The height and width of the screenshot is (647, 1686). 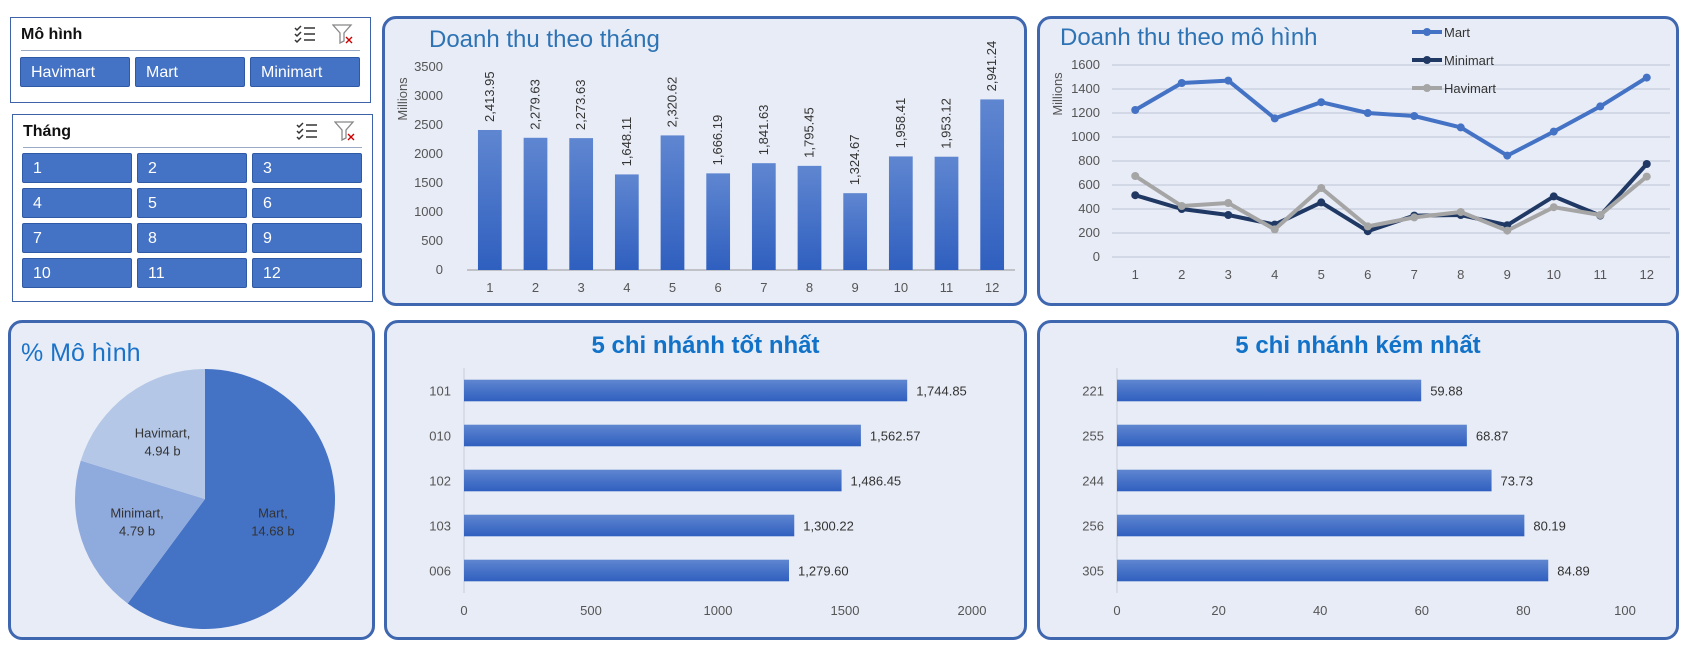 I want to click on slicer-item-minimart: Minimart, so click(x=305, y=72).